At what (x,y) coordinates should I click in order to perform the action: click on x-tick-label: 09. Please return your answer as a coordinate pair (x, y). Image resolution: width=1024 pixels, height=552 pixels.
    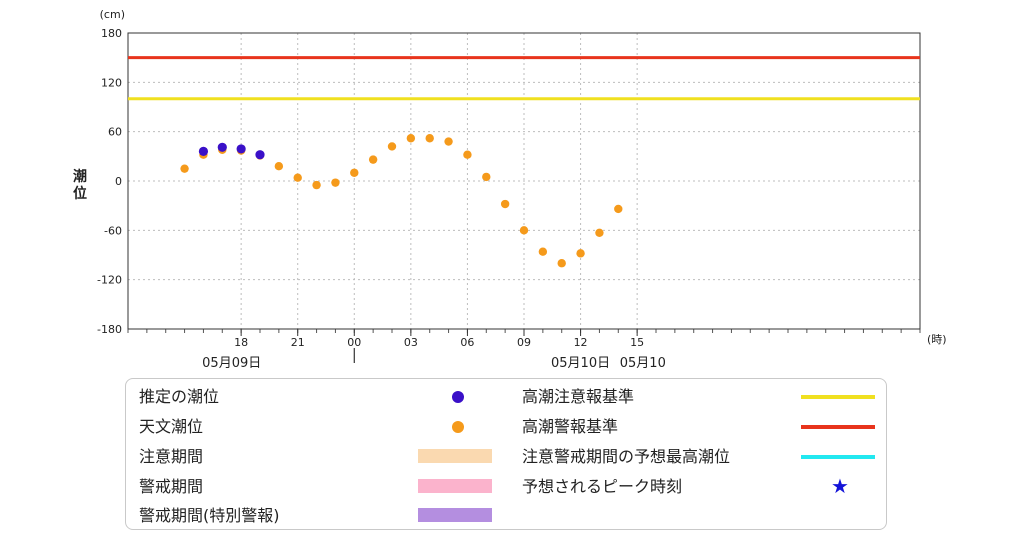
    Looking at the image, I should click on (524, 342).